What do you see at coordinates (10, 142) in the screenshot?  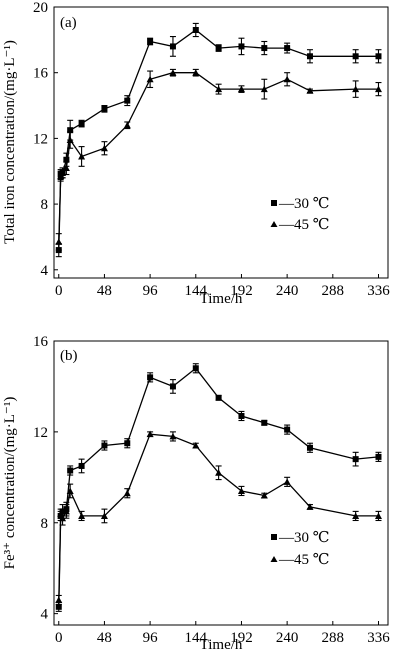 I see `y-axis-label-a: Total iron concentration/(mg·L⁻¹)` at bounding box center [10, 142].